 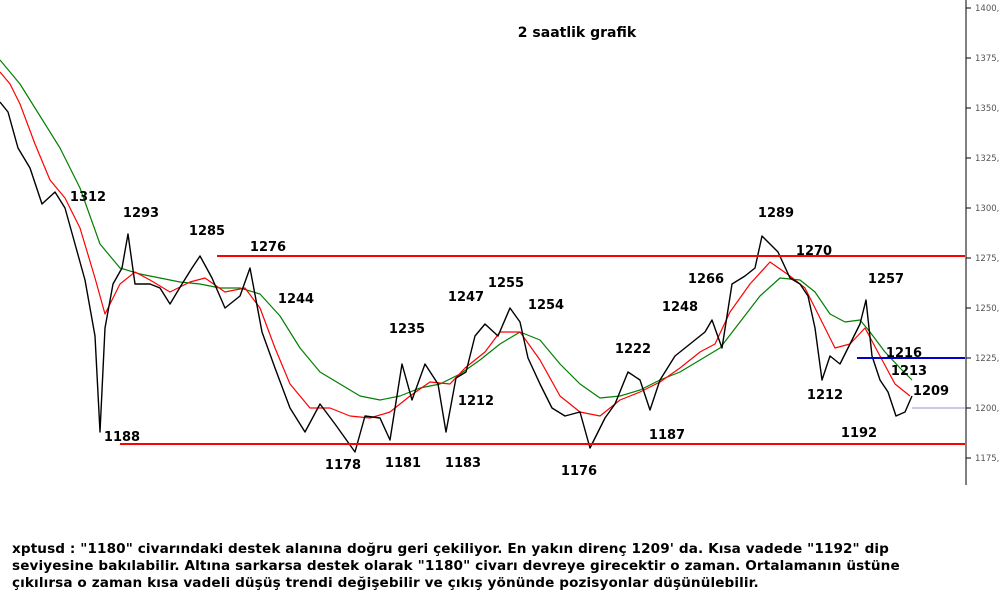 What do you see at coordinates (207, 231) in the screenshot?
I see `annotation-2: 1285` at bounding box center [207, 231].